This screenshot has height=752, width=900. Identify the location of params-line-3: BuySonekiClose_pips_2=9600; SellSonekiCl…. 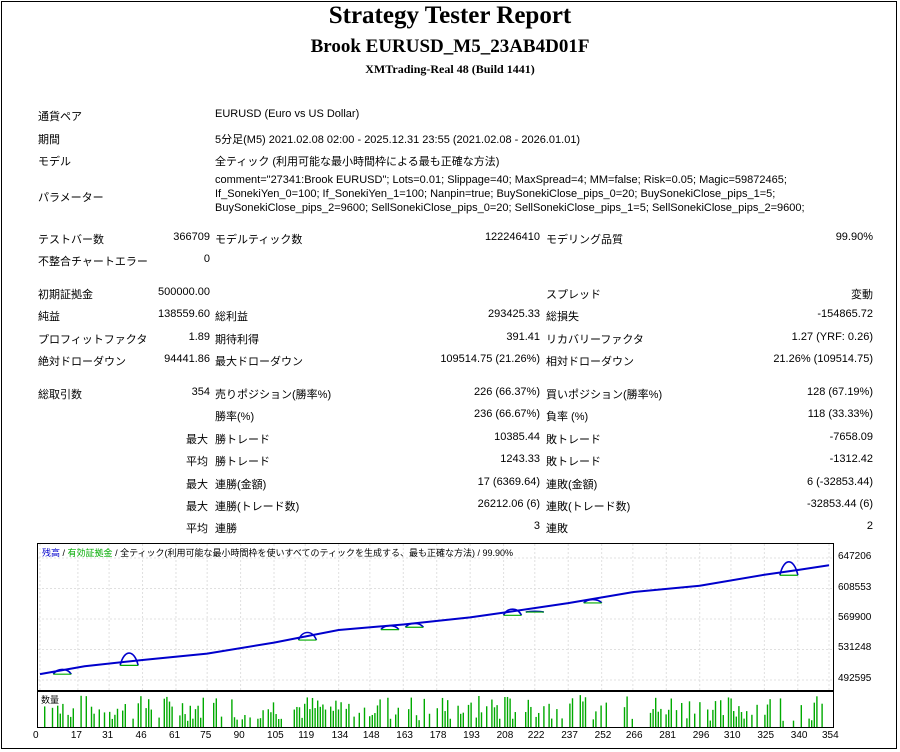
(510, 208).